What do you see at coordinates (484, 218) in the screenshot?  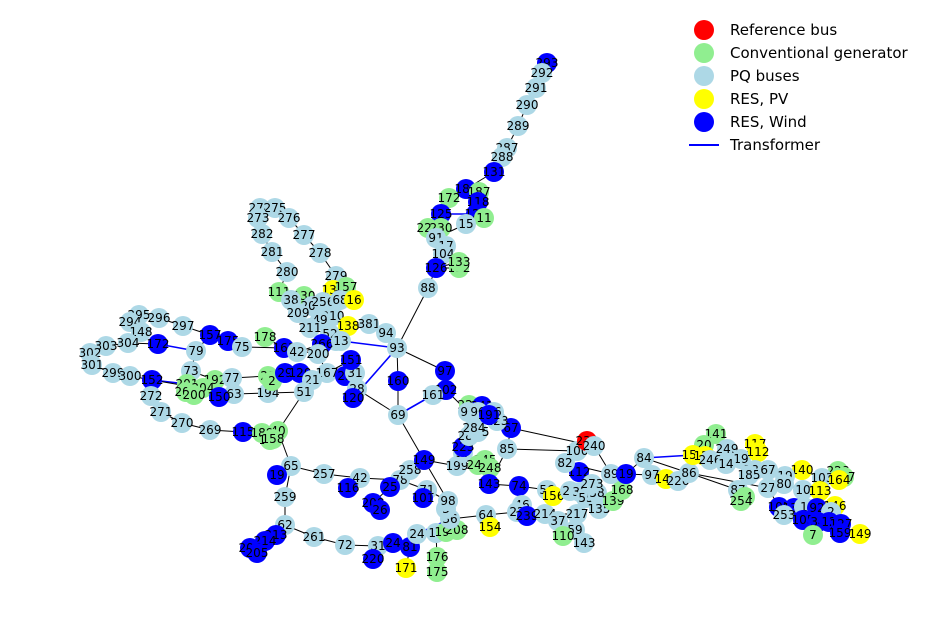 I see `bus-node-generator: 11` at bounding box center [484, 218].